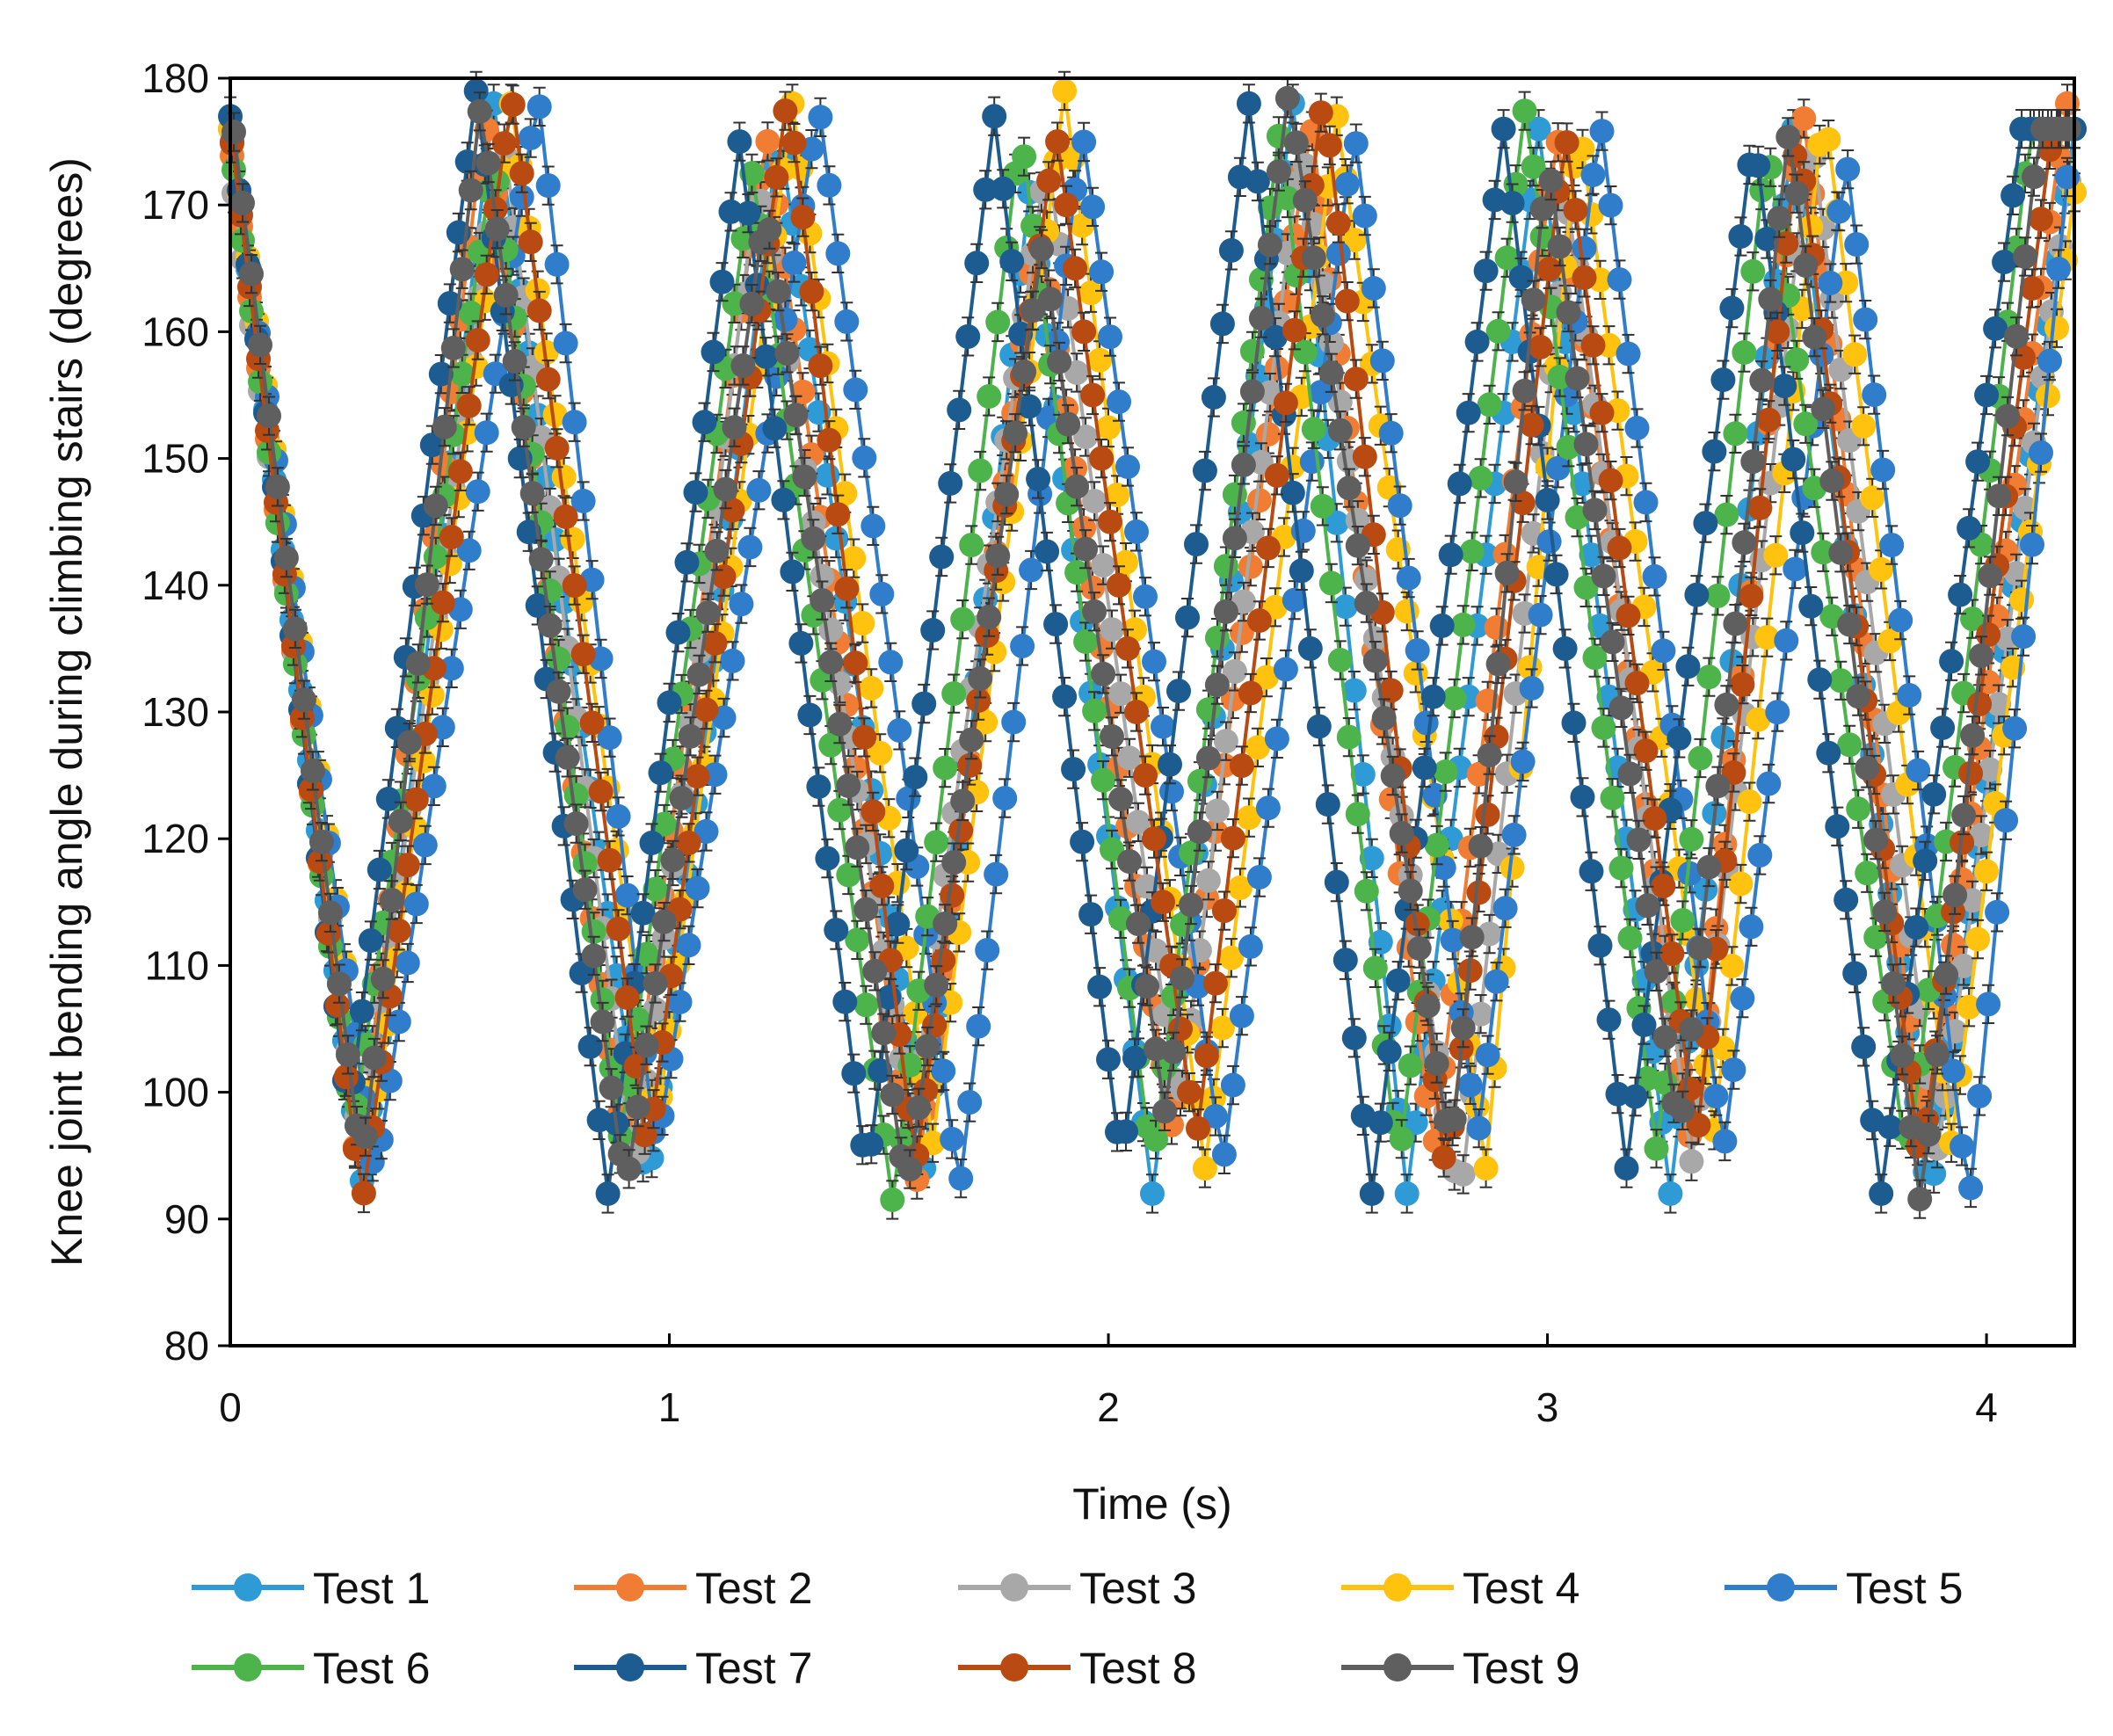 The height and width of the screenshot is (1736, 2113). Describe the element at coordinates (669, 1407) in the screenshot. I see `x-tick-label: 1` at that location.